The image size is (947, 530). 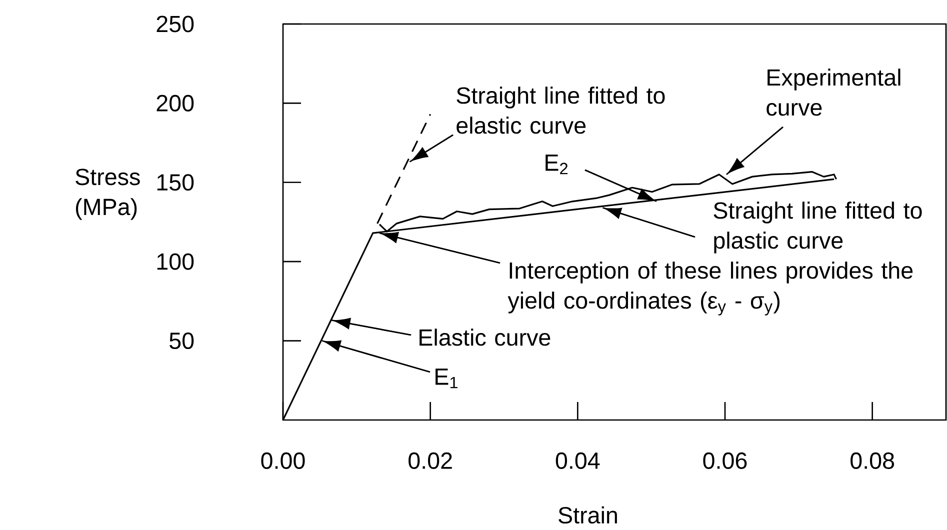 I want to click on x-tick-label: 0.08, so click(x=872, y=460).